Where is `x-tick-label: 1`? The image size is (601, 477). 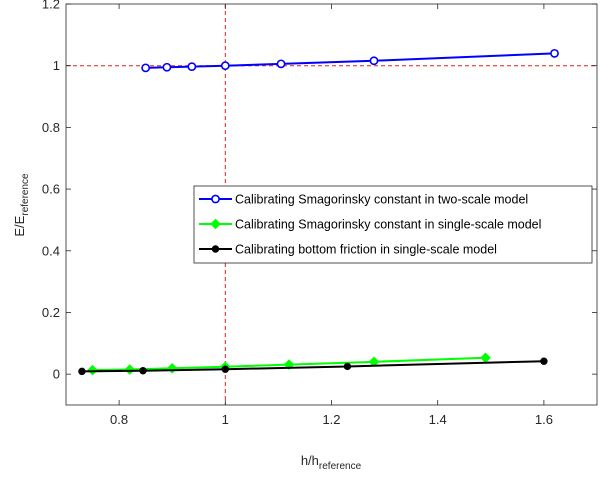 x-tick-label: 1 is located at coordinates (225, 419).